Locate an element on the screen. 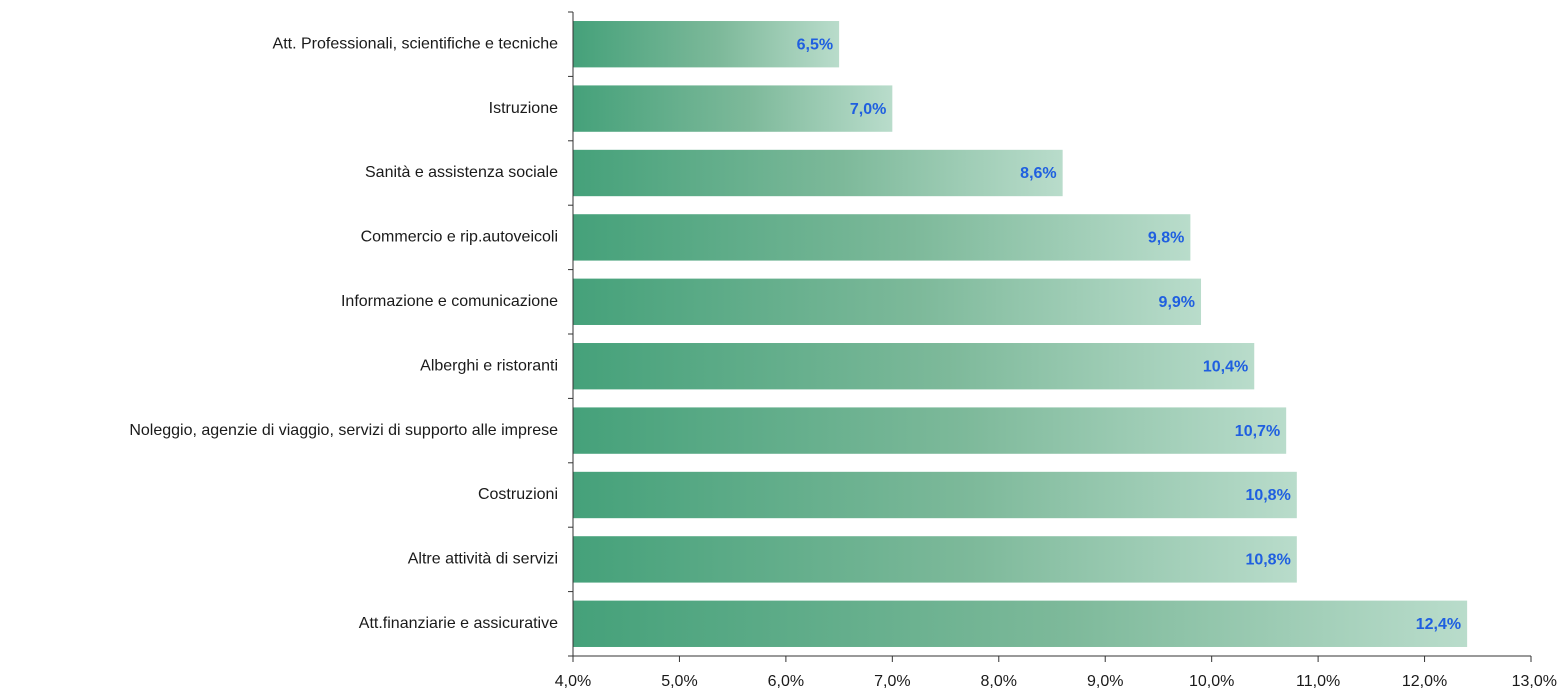  data-label: 10,7% is located at coordinates (1257, 431).